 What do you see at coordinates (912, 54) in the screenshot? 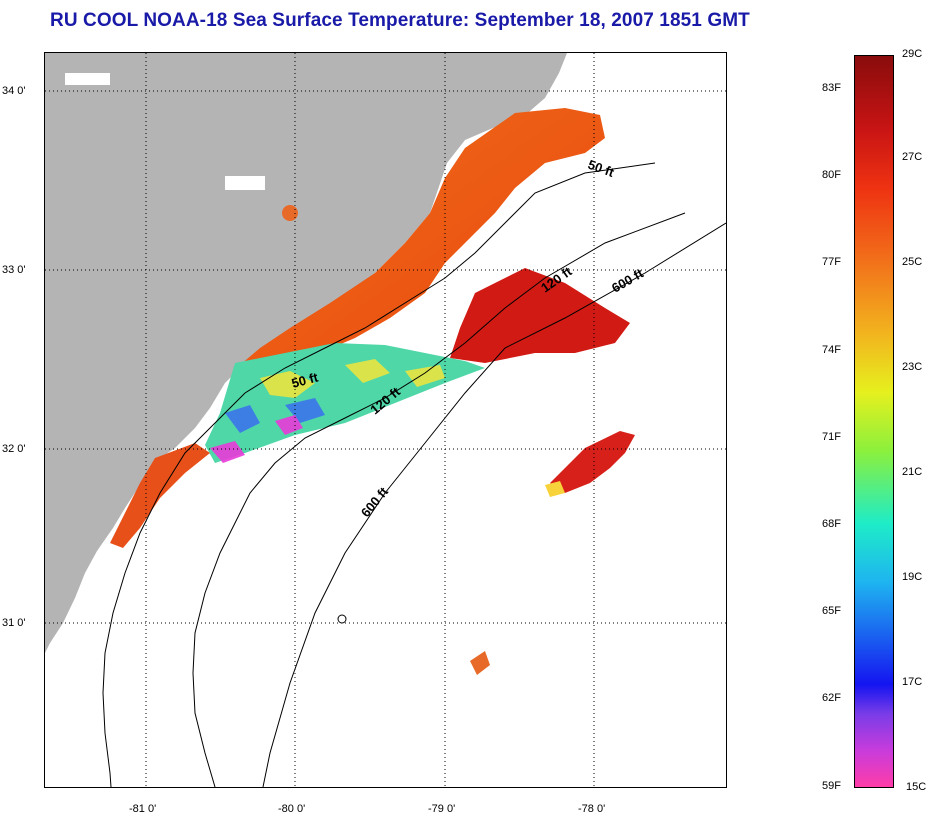
I see `colorbar-c-29: 29C` at bounding box center [912, 54].